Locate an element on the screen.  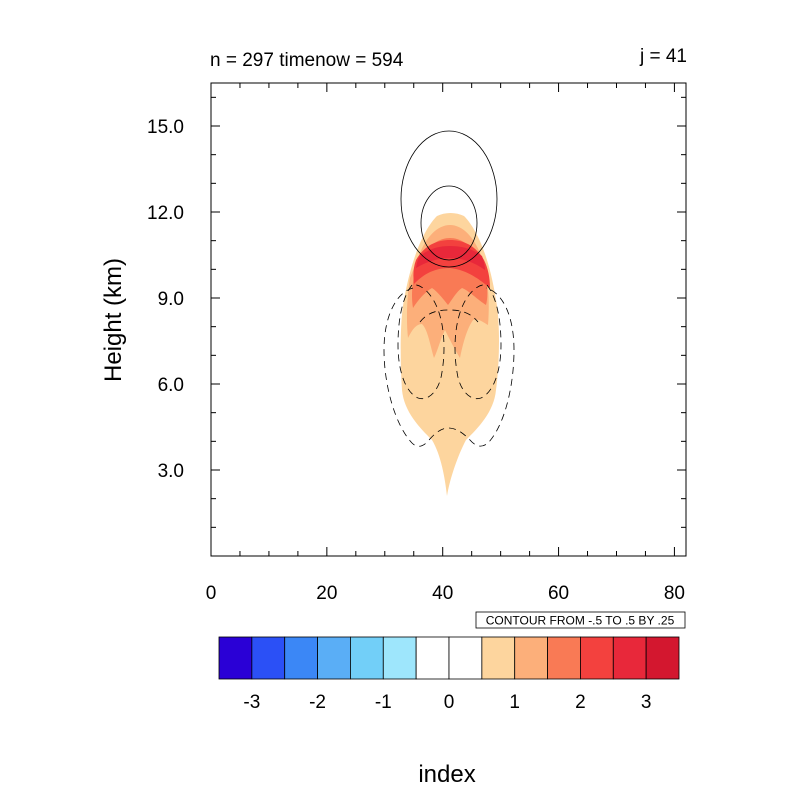
contour-info-box: CONTOUR FROM -.5 TO .5 BY .25 is located at coordinates (580, 620).